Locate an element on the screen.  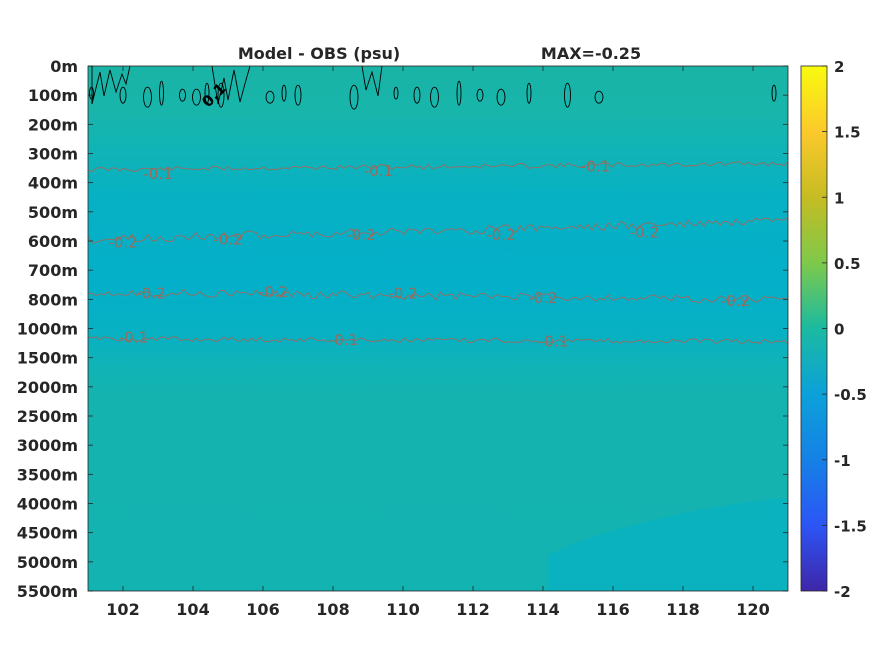
y-tick-label: 100m is located at coordinates (53, 95).